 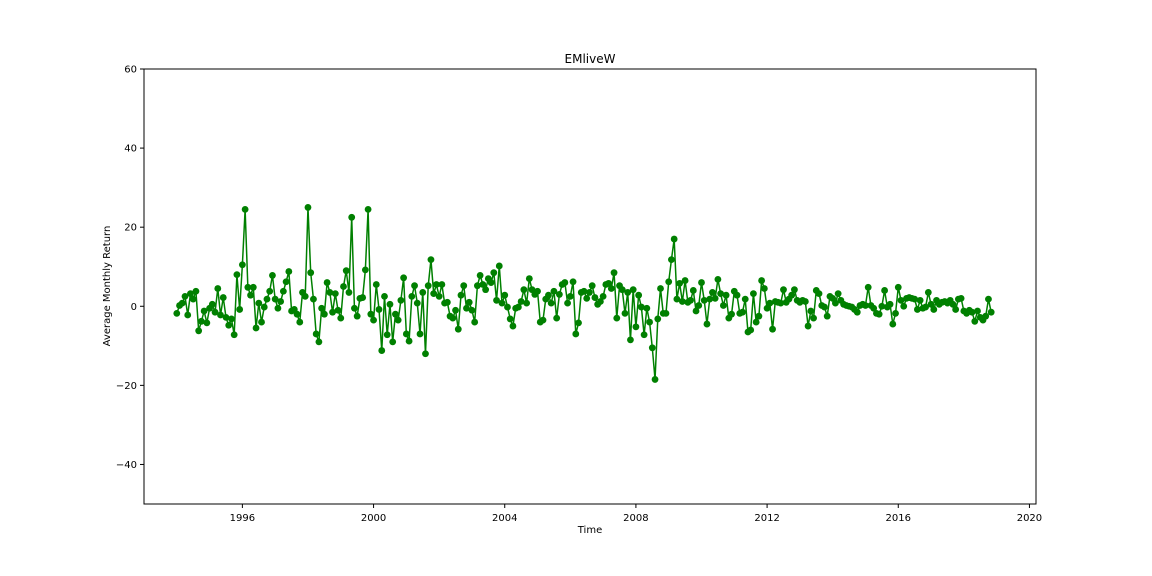 What do you see at coordinates (635, 518) in the screenshot?
I see `x-tick-label: 2008` at bounding box center [635, 518].